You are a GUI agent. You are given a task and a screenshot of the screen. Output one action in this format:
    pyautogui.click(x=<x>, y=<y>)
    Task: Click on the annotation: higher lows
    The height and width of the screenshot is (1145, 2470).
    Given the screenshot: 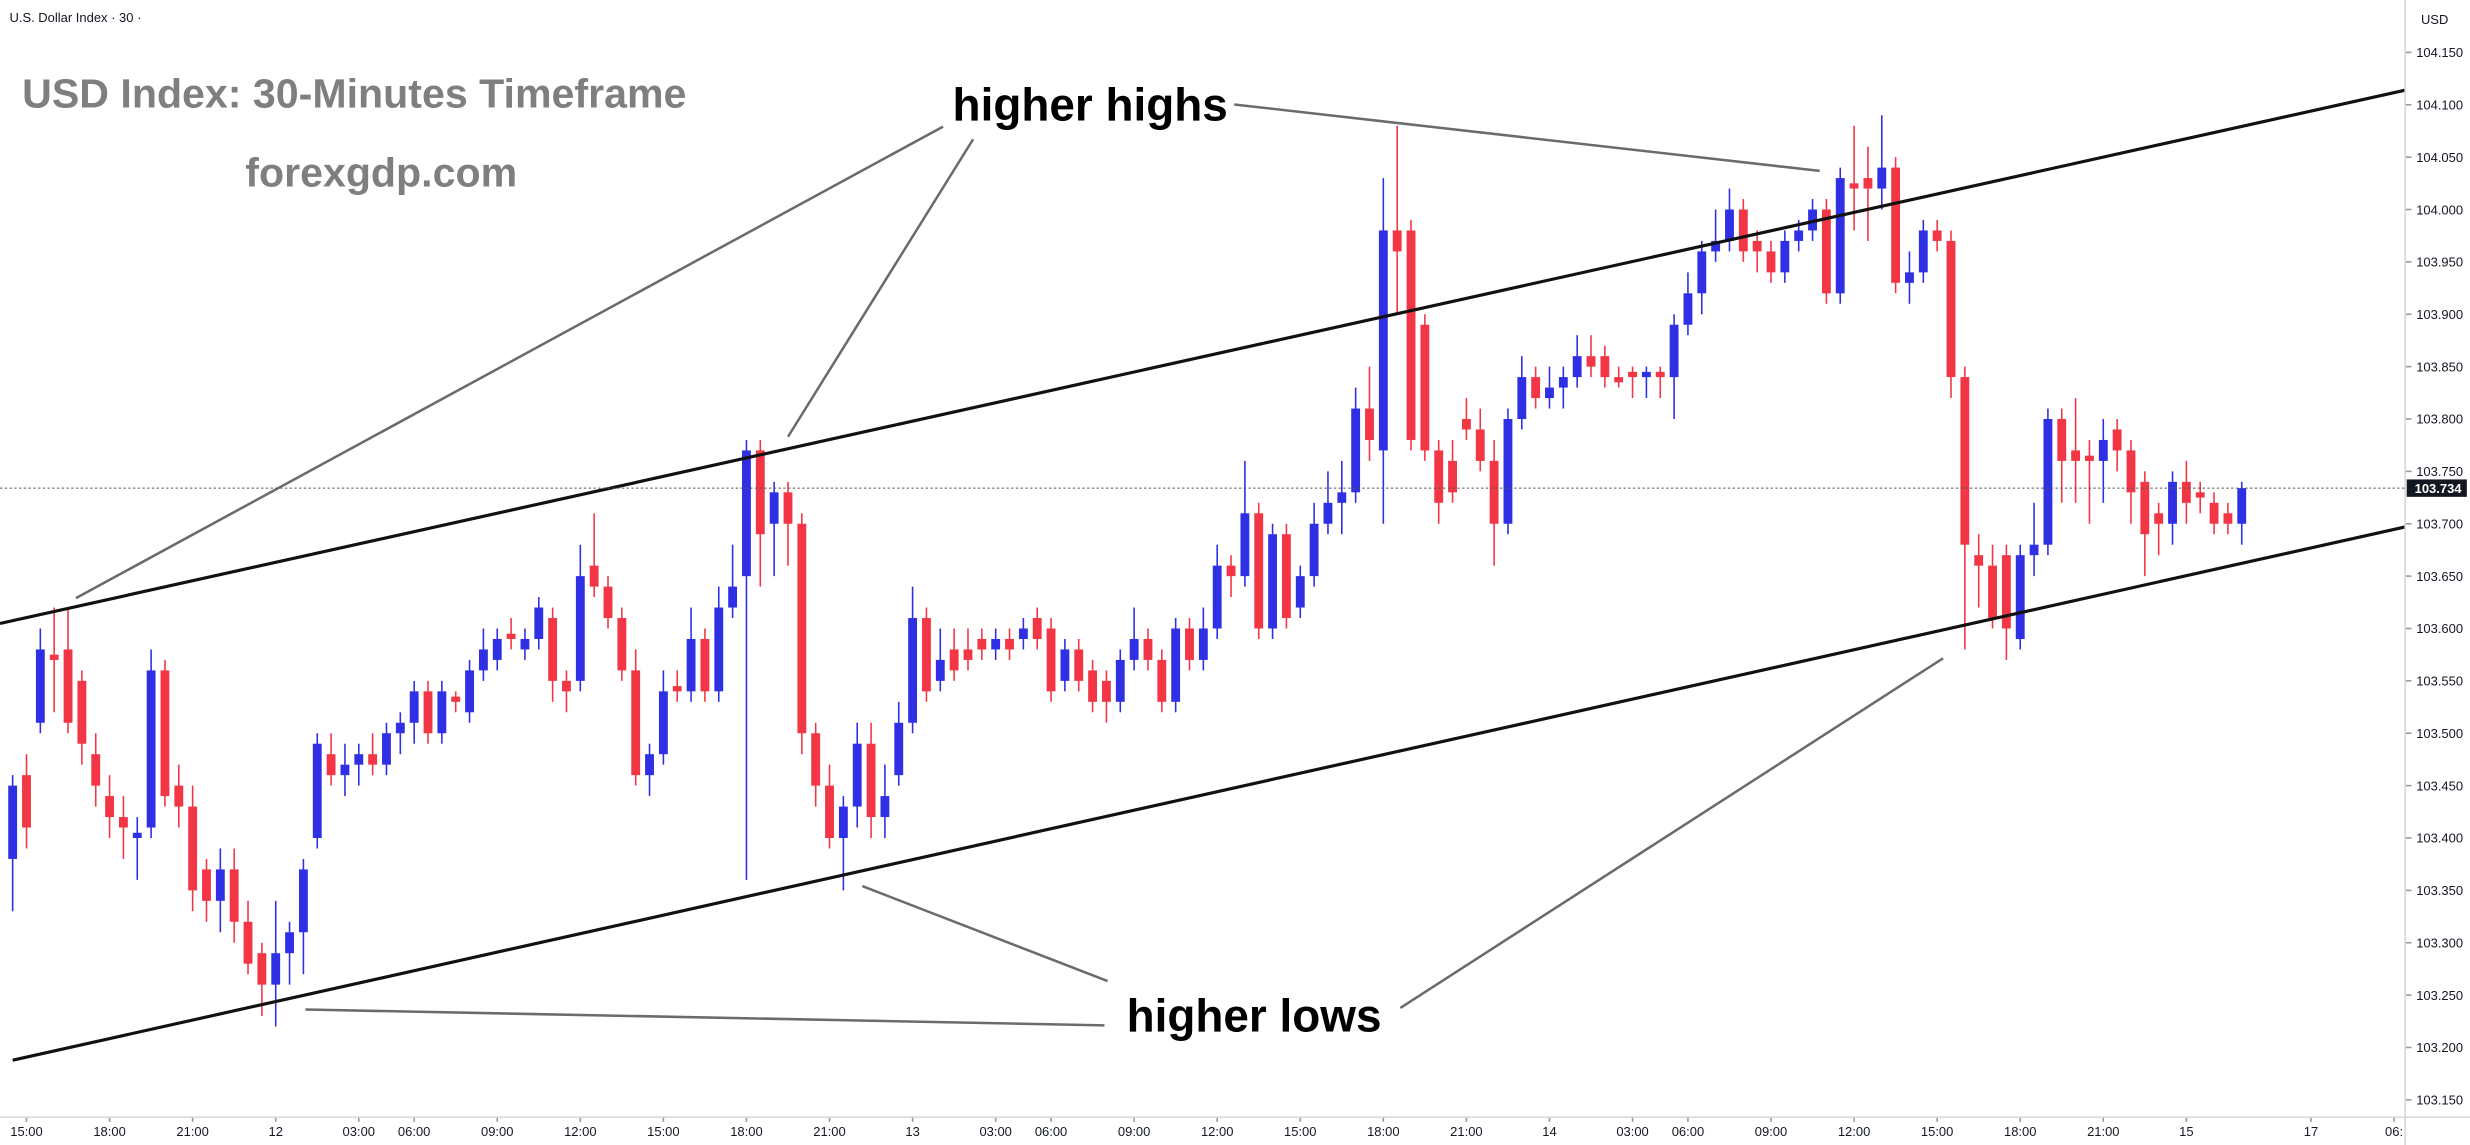 What is the action you would take?
    pyautogui.click(x=1254, y=1016)
    